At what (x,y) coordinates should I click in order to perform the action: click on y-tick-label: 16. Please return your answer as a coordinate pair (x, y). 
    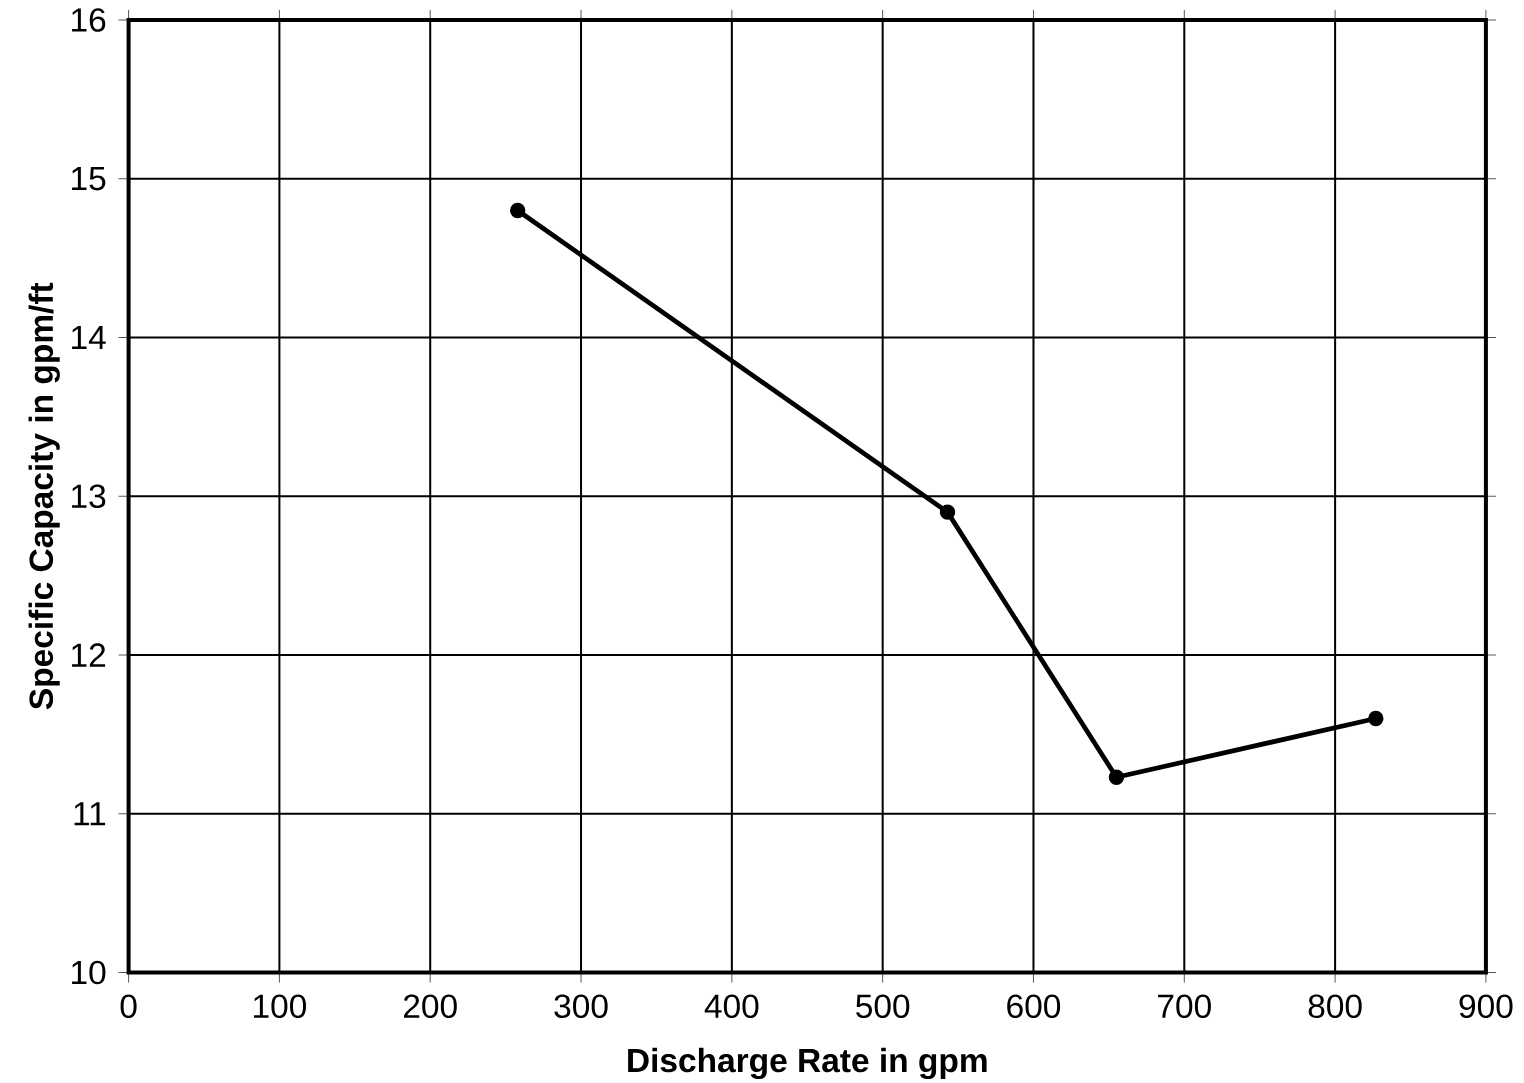
    Looking at the image, I should click on (89, 20).